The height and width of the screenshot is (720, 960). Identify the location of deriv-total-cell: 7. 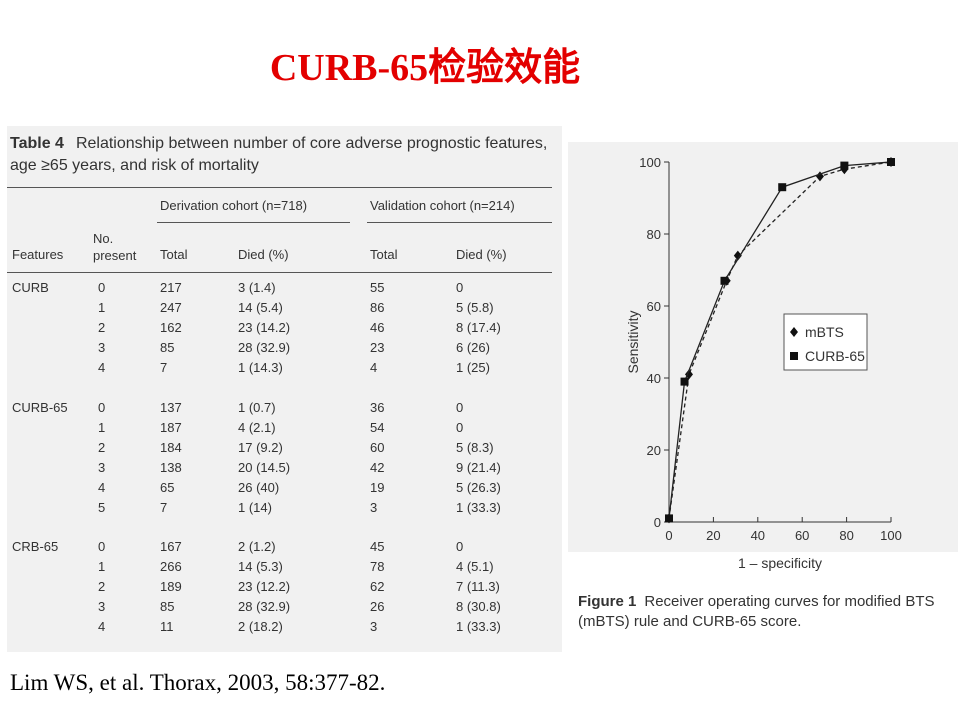
(164, 367).